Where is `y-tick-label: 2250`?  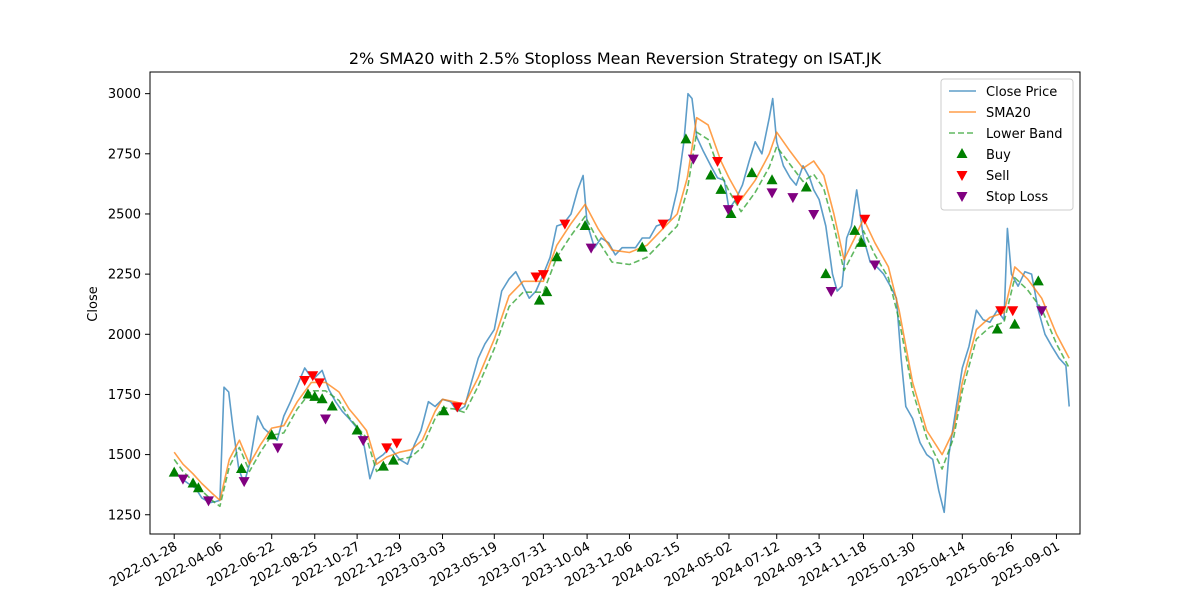
y-tick-label: 2250 is located at coordinates (124, 275).